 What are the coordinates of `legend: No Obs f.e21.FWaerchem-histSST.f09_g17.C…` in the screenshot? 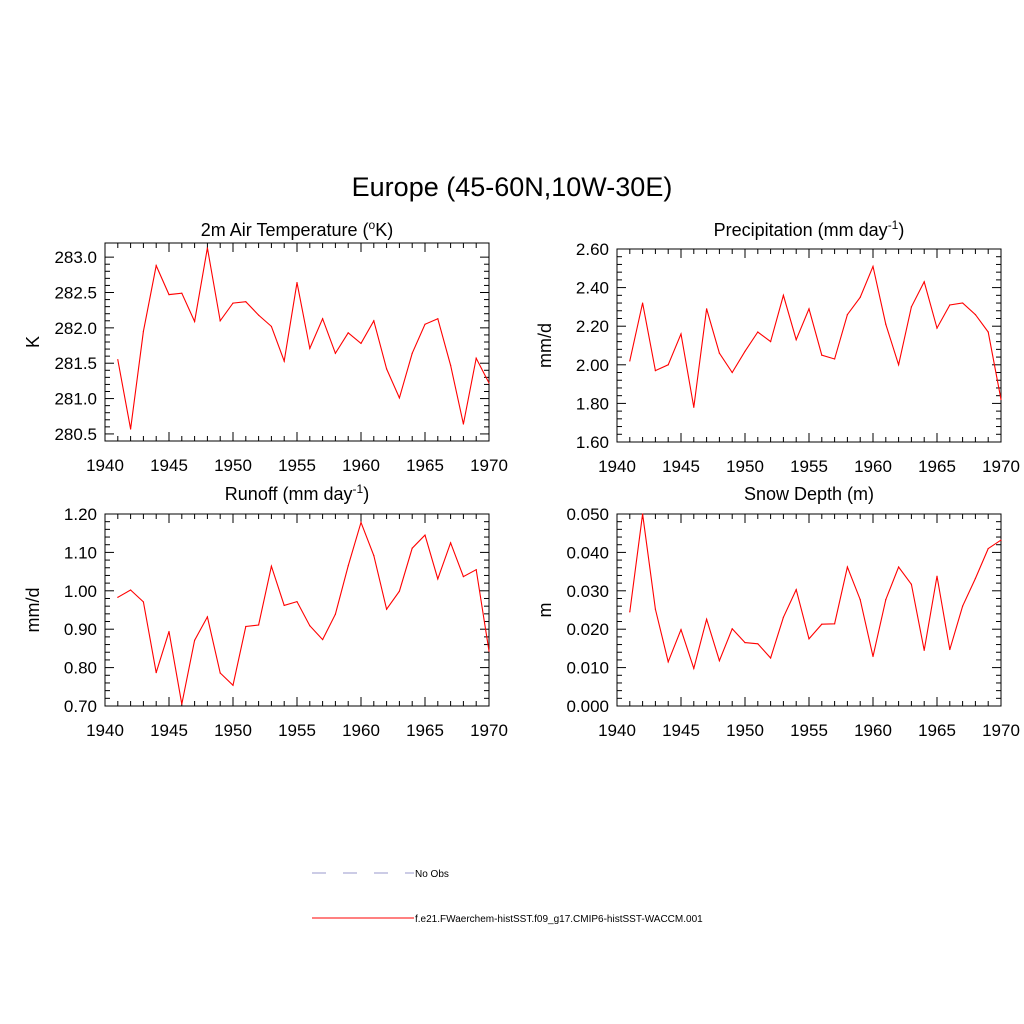 It's located at (507, 897).